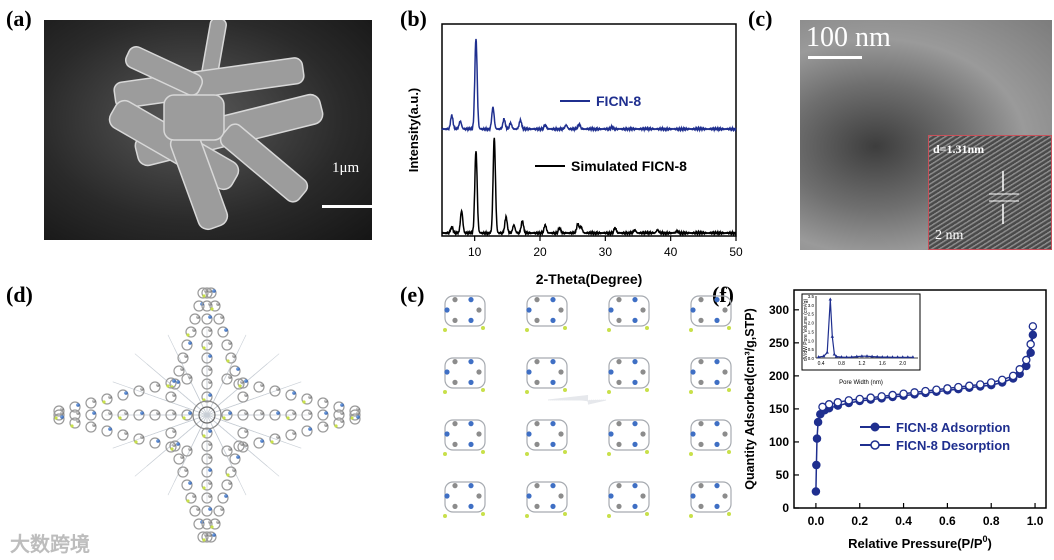  Describe the element at coordinates (589, 85) in the screenshot. I see `xrd-series-ficn8` at that location.